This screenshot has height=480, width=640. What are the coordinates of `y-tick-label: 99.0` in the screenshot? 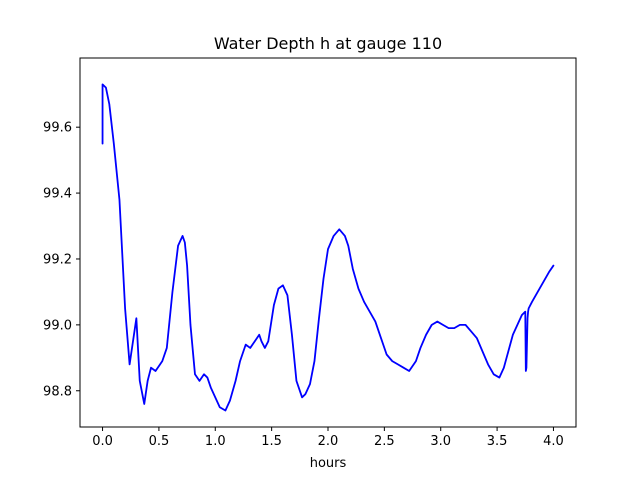 It's located at (57, 325).